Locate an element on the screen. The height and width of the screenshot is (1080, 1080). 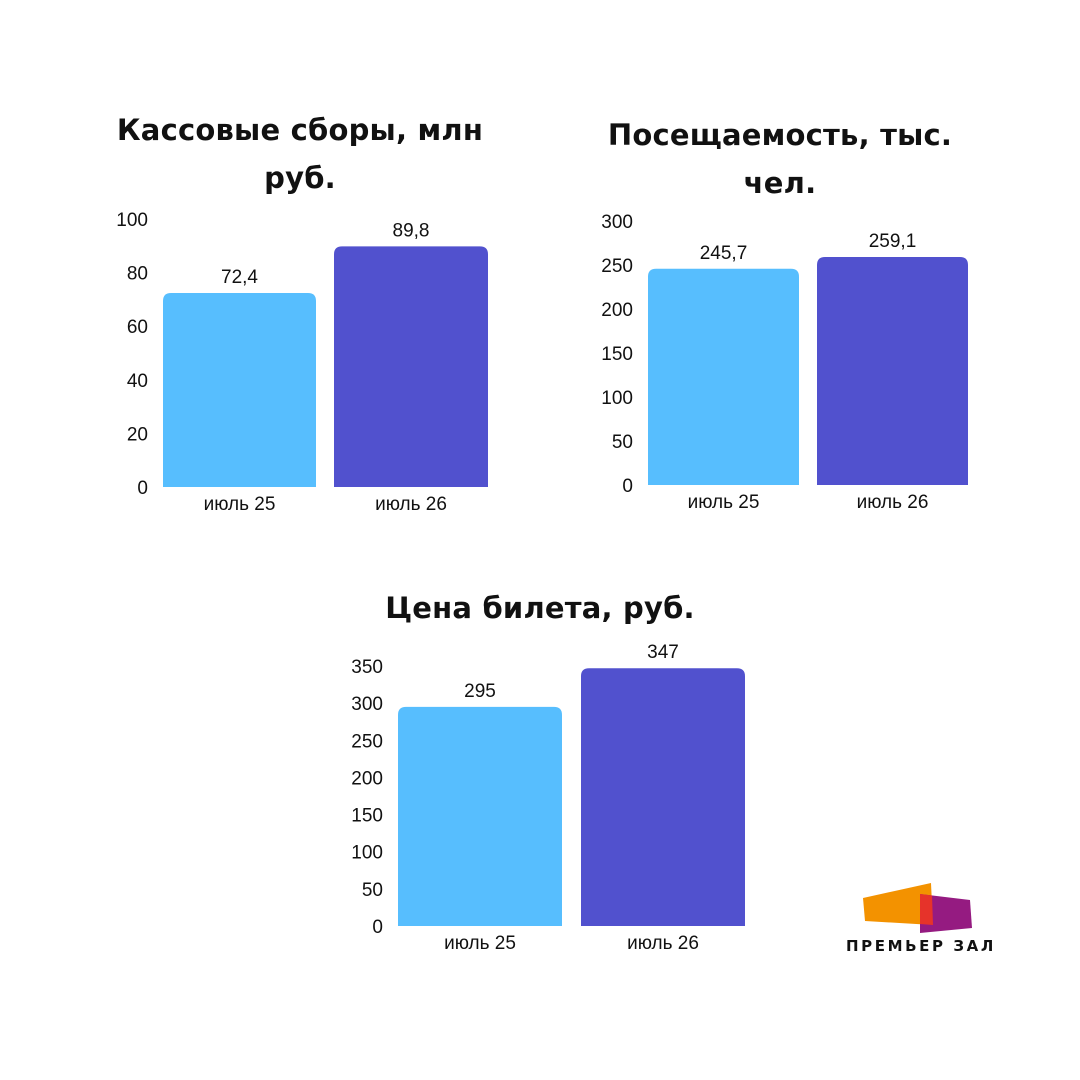
logo-mark-icon is located at coordinates (917, 908).